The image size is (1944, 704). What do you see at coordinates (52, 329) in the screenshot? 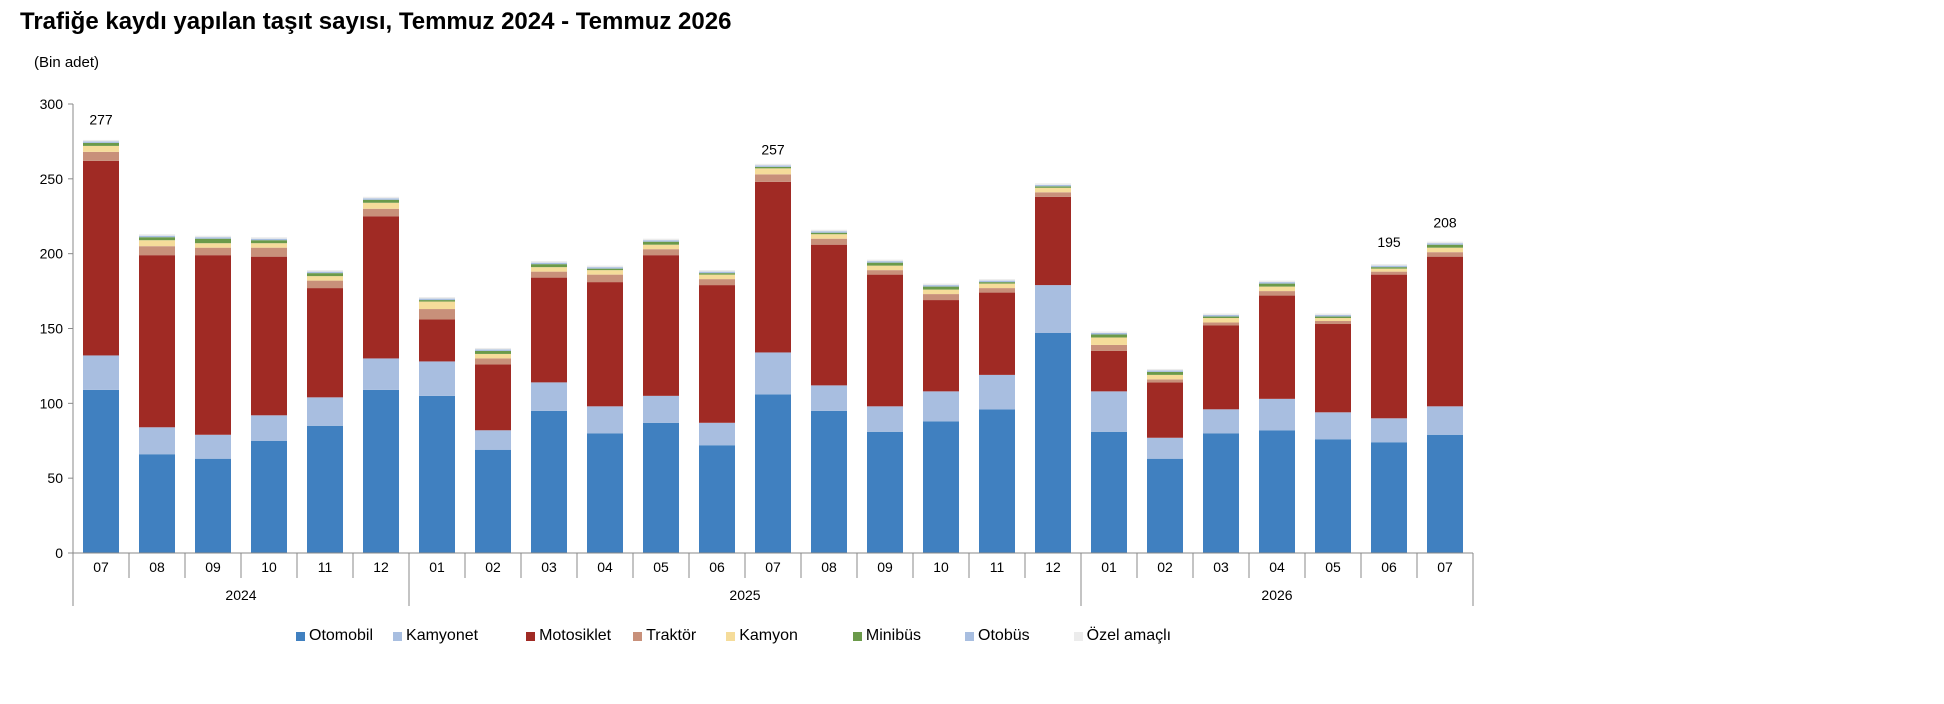
I see `y-tick-label: 150` at bounding box center [52, 329].